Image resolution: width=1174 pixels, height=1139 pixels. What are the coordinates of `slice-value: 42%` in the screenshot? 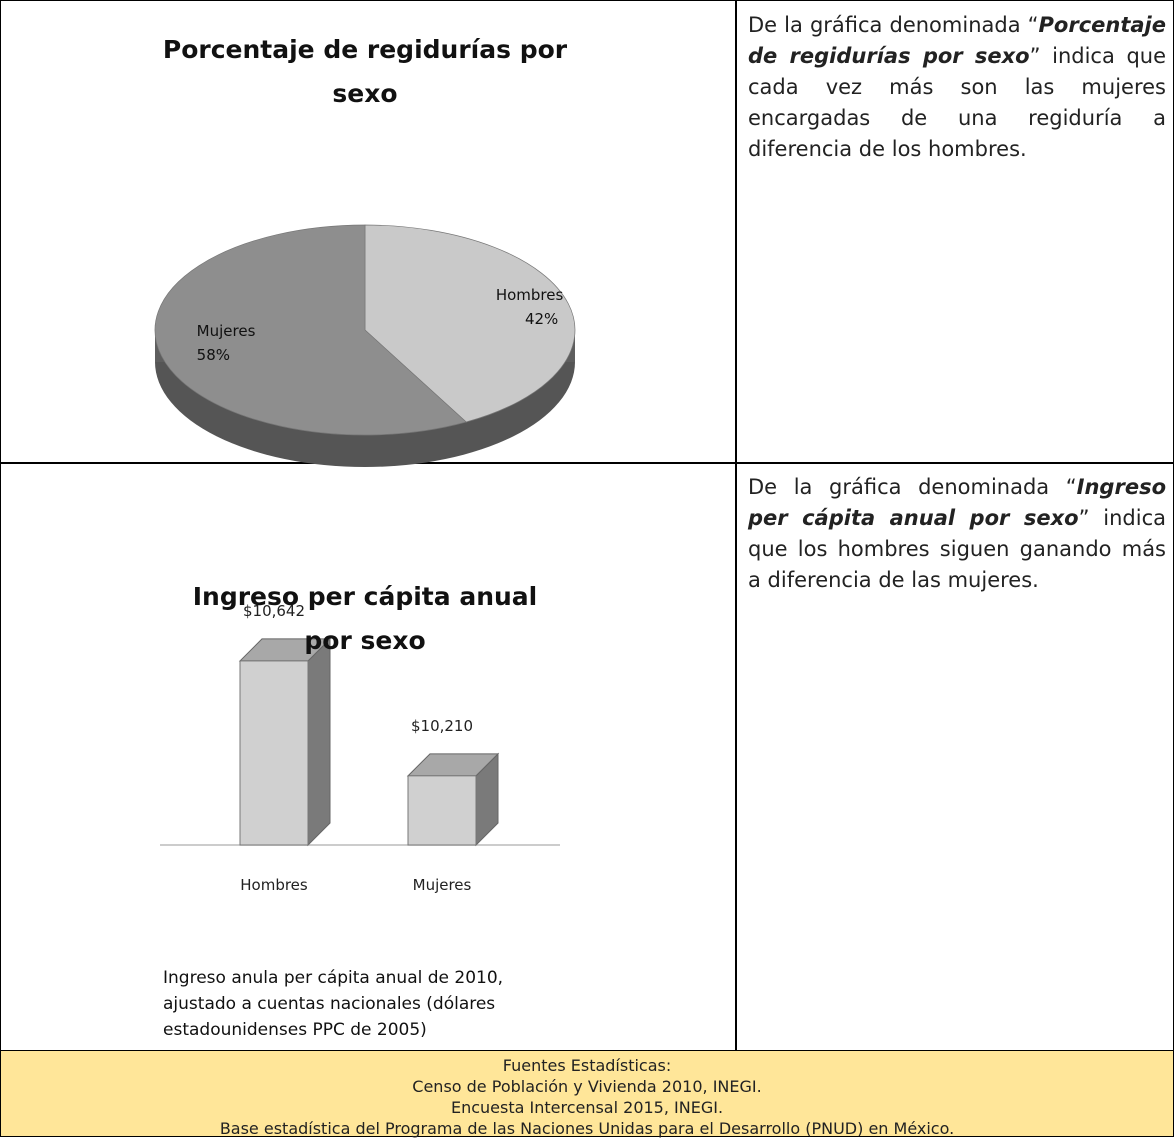 It's located at (541, 319).